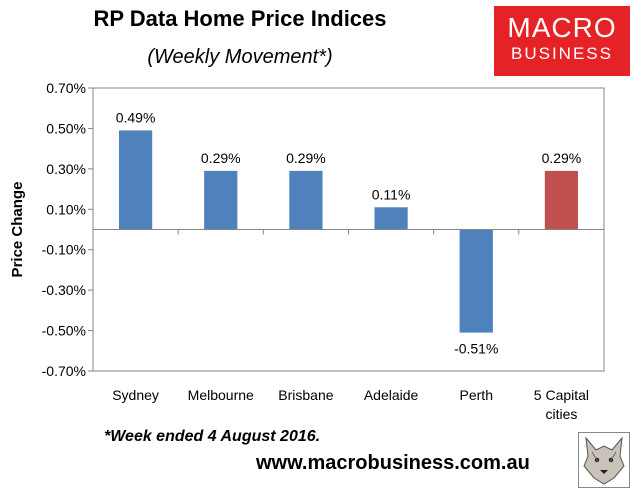  Describe the element at coordinates (393, 463) in the screenshot. I see `website-url: www.macrobusiness.com.au` at that location.